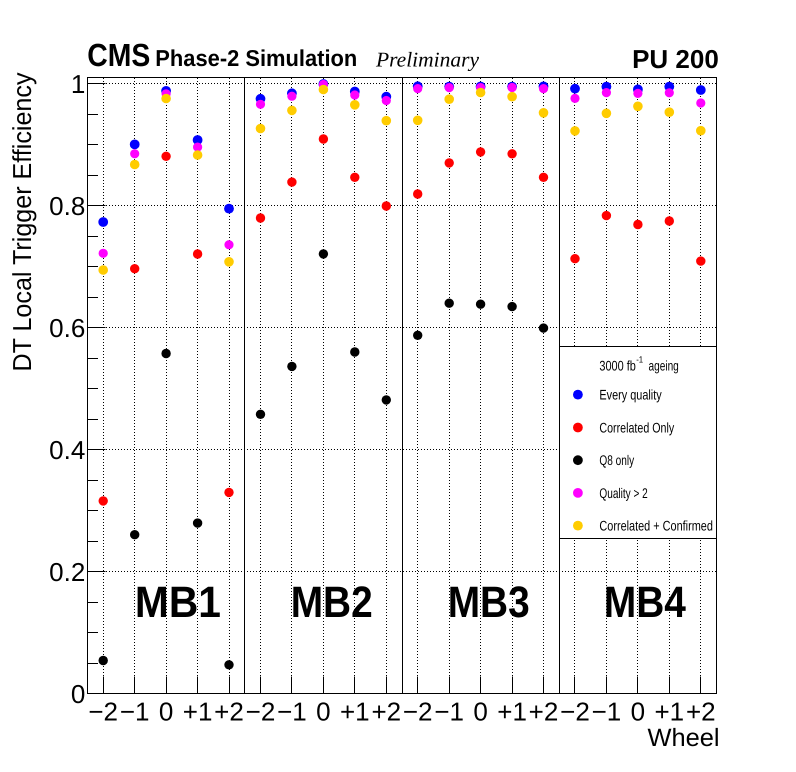 This screenshot has width=796, height=772. Describe the element at coordinates (639, 360) in the screenshot. I see `svg-text: -1` at that location.